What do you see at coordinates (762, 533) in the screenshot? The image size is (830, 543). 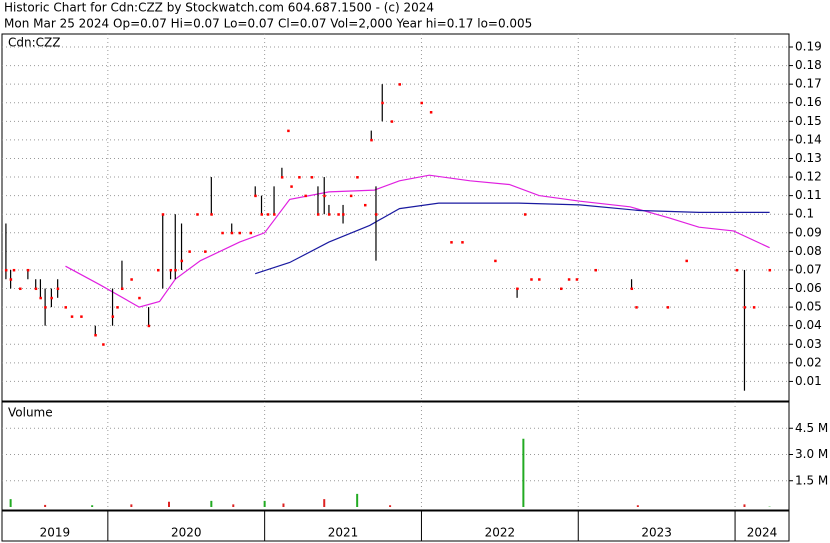 I see `x-tick-label: 2024` at bounding box center [762, 533].